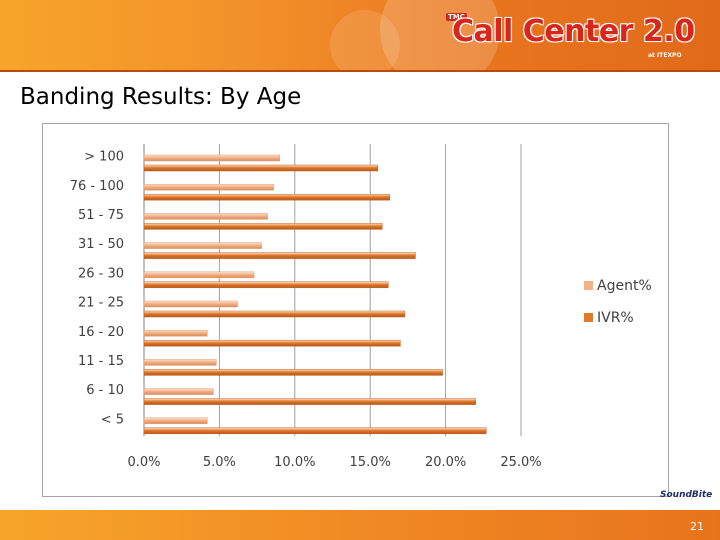  I want to click on y-tick-label: 21 - 25, so click(101, 303).